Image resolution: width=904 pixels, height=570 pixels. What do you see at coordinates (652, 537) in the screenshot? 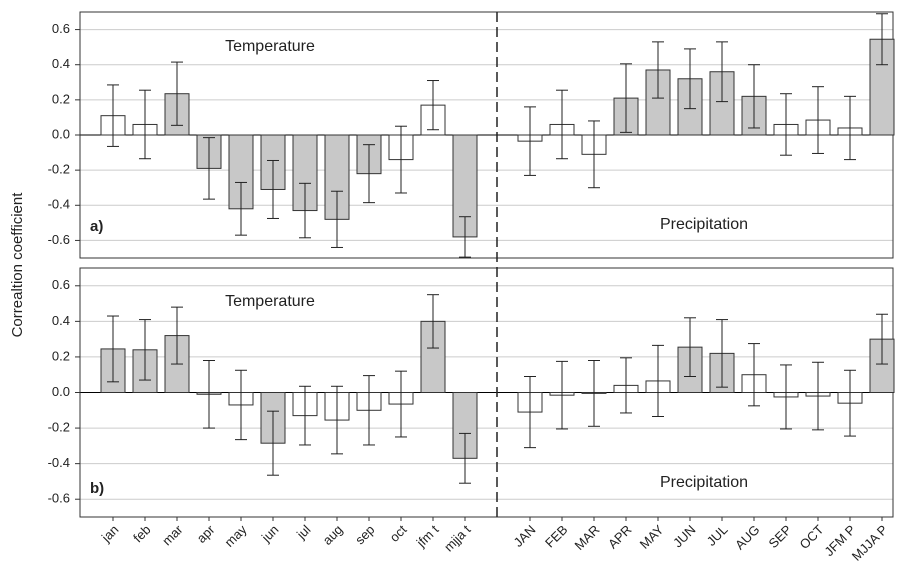
I see `x-tick-label: MAY` at bounding box center [652, 537].